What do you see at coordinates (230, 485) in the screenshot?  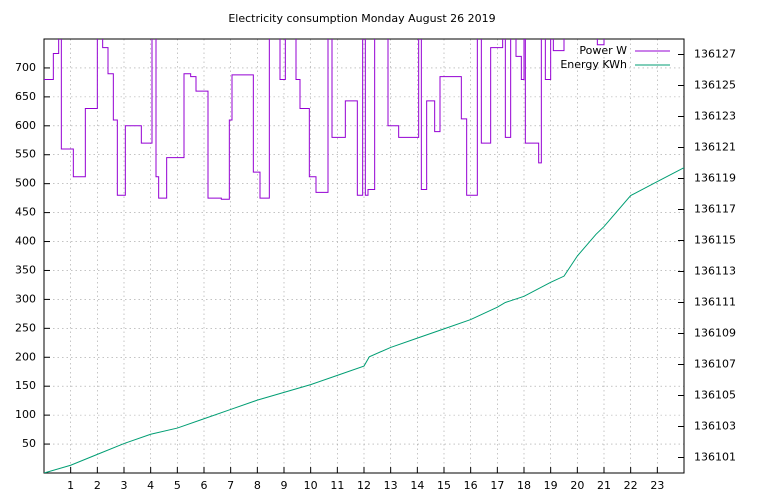 I see `x-tick-label: 7` at bounding box center [230, 485].